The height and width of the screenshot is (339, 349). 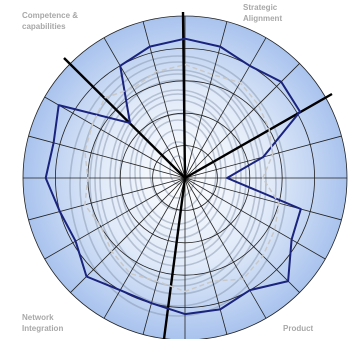 I want to click on sector-label: Network, so click(x=38, y=317).